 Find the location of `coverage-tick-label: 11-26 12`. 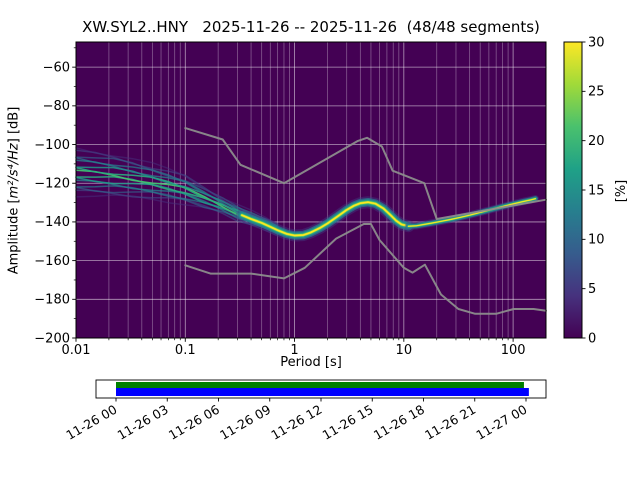

coverage-tick-label: 11-26 12 is located at coordinates (296, 422).